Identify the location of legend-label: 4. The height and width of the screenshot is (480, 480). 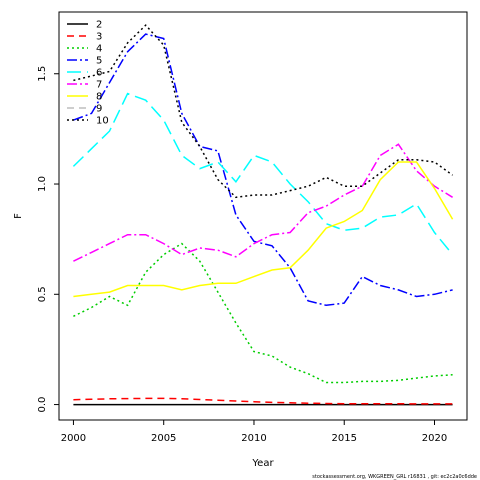
(99, 49).